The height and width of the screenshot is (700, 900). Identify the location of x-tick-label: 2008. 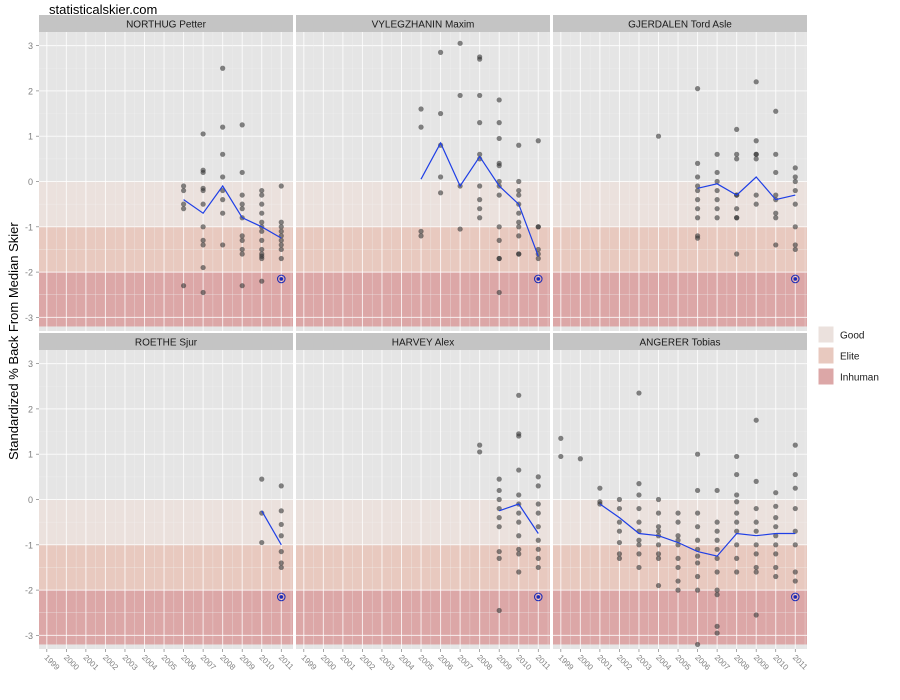
(227, 662).